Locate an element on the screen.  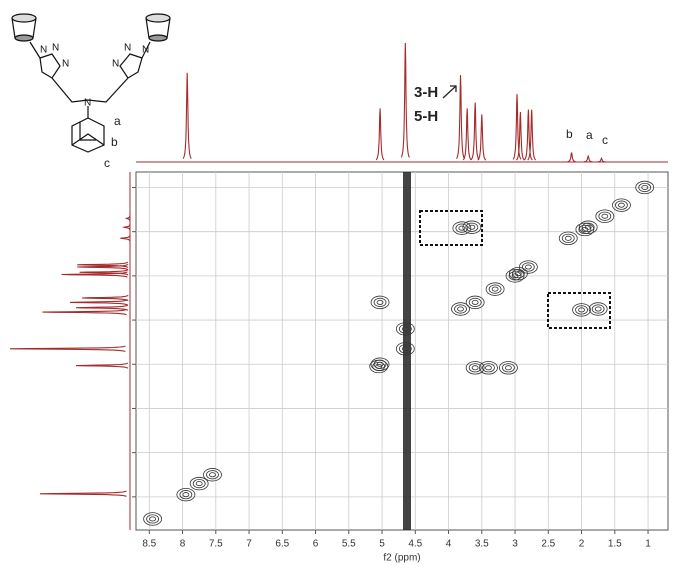
arrow is located at coordinates (449, 92).